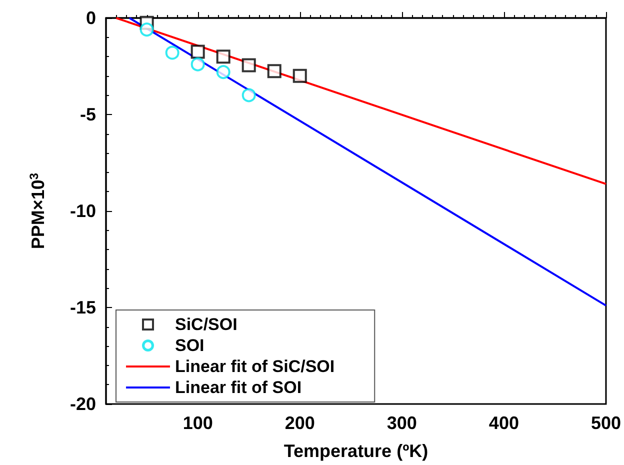 This screenshot has width=624, height=465. Describe the element at coordinates (197, 423) in the screenshot. I see `x-tick-label: 100` at that location.